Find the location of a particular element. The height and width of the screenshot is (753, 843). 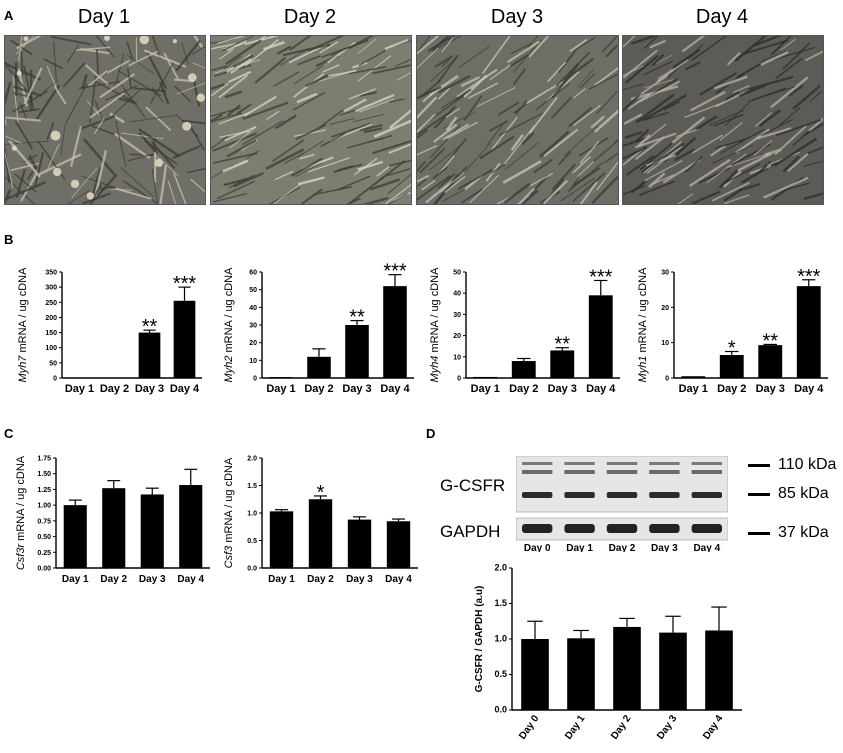

x-tick-label: Day 1 is located at coordinates (79, 389).